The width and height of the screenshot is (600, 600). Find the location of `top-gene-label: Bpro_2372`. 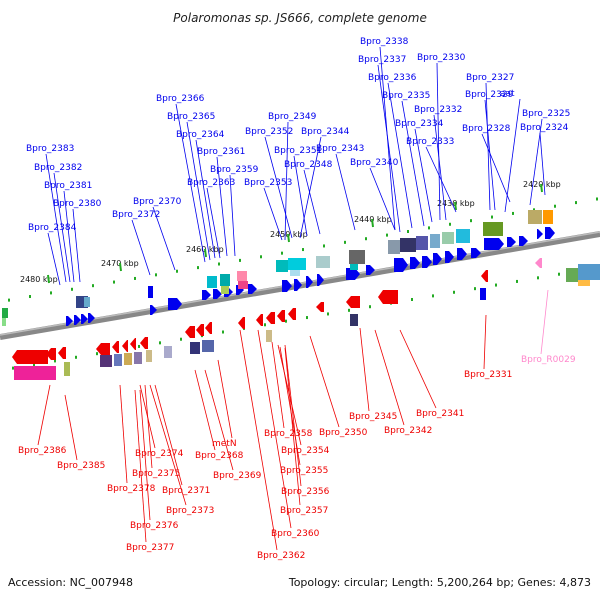

top-gene-label: Bpro_2372 is located at coordinates (136, 215).